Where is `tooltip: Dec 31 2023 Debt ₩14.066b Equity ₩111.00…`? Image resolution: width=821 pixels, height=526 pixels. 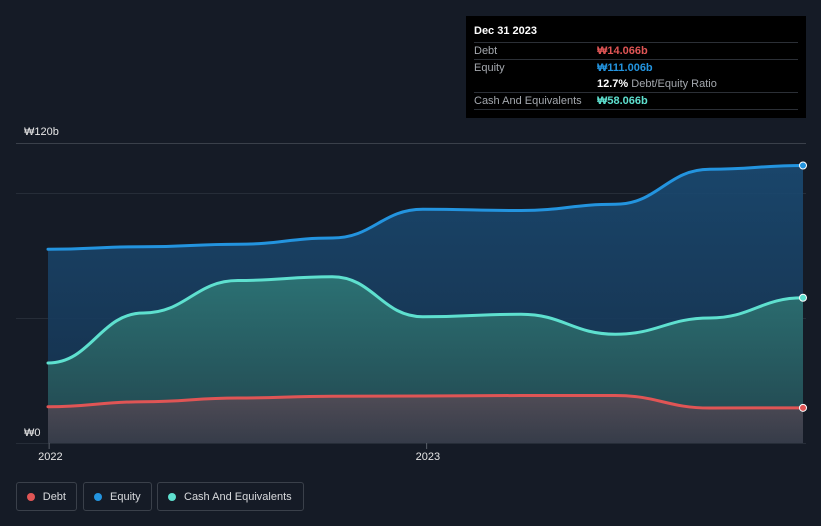 tooltip: Dec 31 2023 Debt ₩14.066b Equity ₩111.00… is located at coordinates (636, 67).